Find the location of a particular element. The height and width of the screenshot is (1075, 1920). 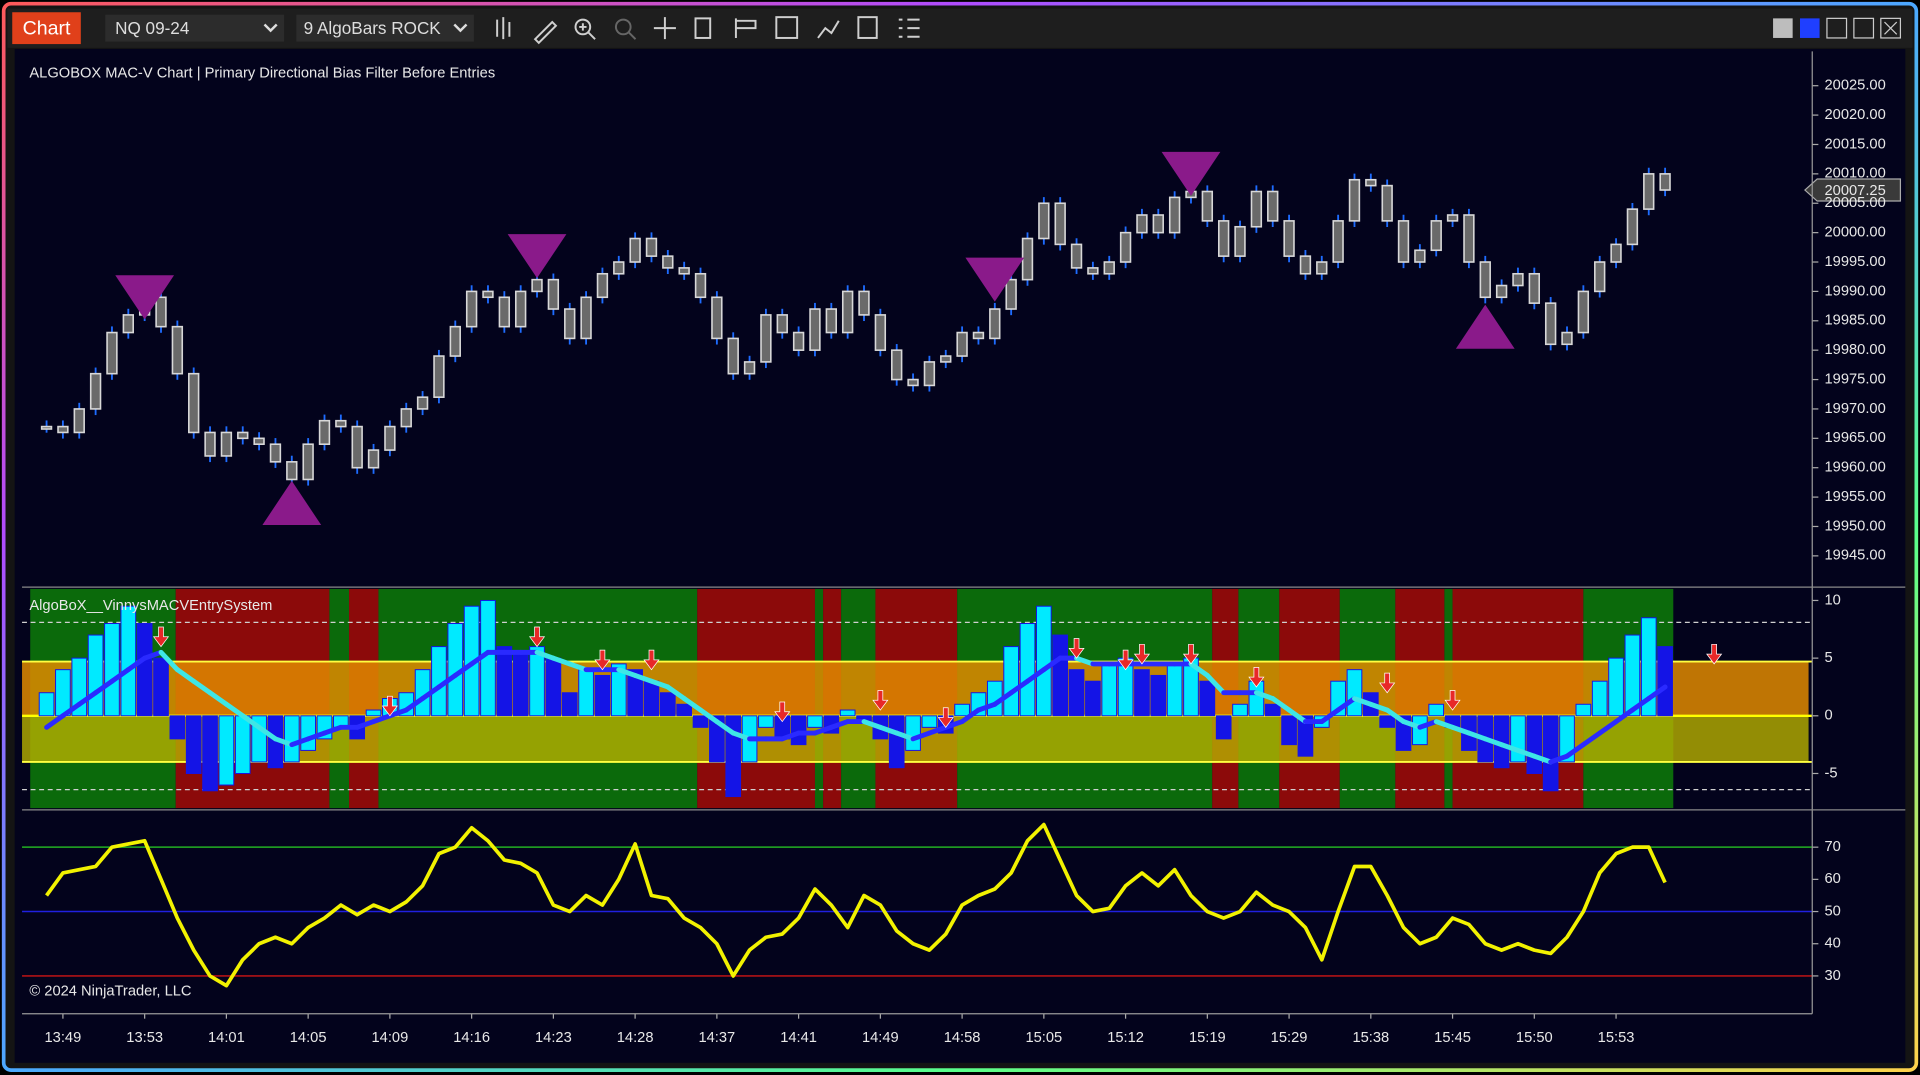

close-button is located at coordinates (1891, 28).